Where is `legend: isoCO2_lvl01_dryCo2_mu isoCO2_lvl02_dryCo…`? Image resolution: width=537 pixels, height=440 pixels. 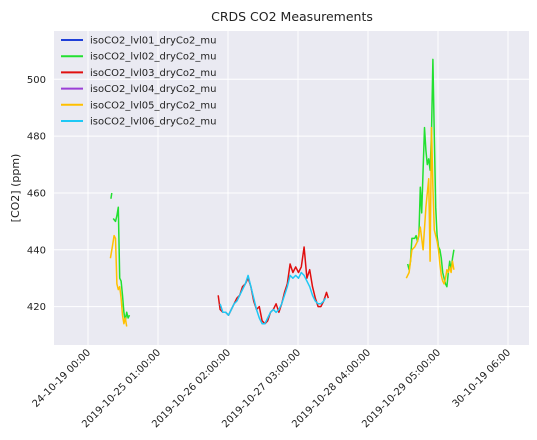
legend: isoCO2_lvl01_dryCo2_mu isoCO2_lvl02_dryCo… is located at coordinates (138, 82).